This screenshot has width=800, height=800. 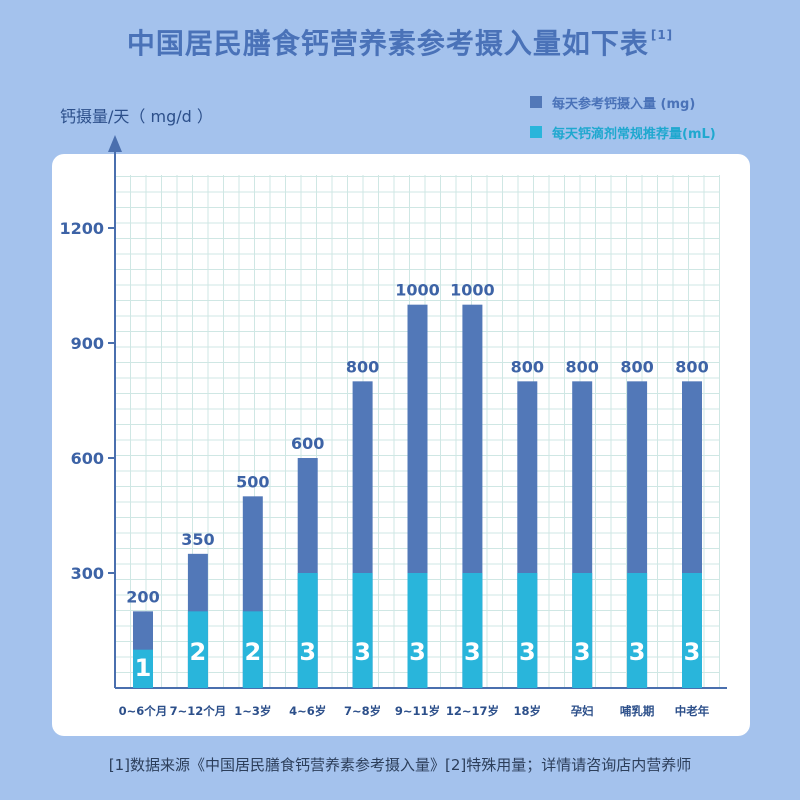 I want to click on x-category-label: 0~6个月, so click(x=143, y=711).